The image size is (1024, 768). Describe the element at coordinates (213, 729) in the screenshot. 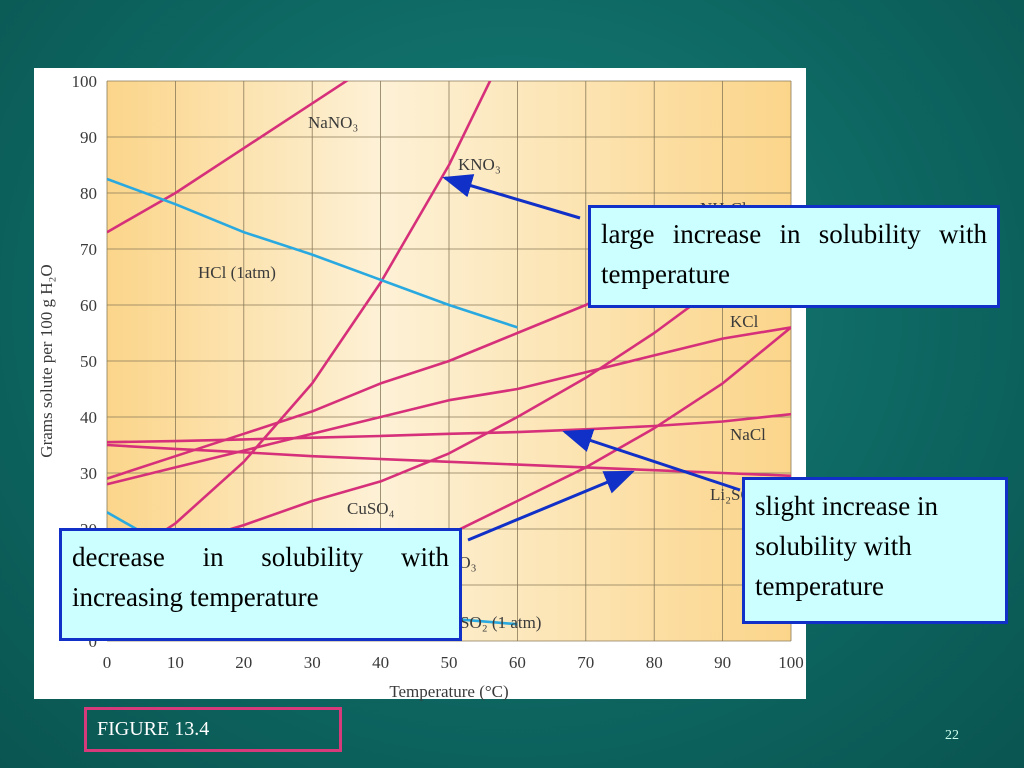

I see `figure-label: FIGURE 13.4` at that location.